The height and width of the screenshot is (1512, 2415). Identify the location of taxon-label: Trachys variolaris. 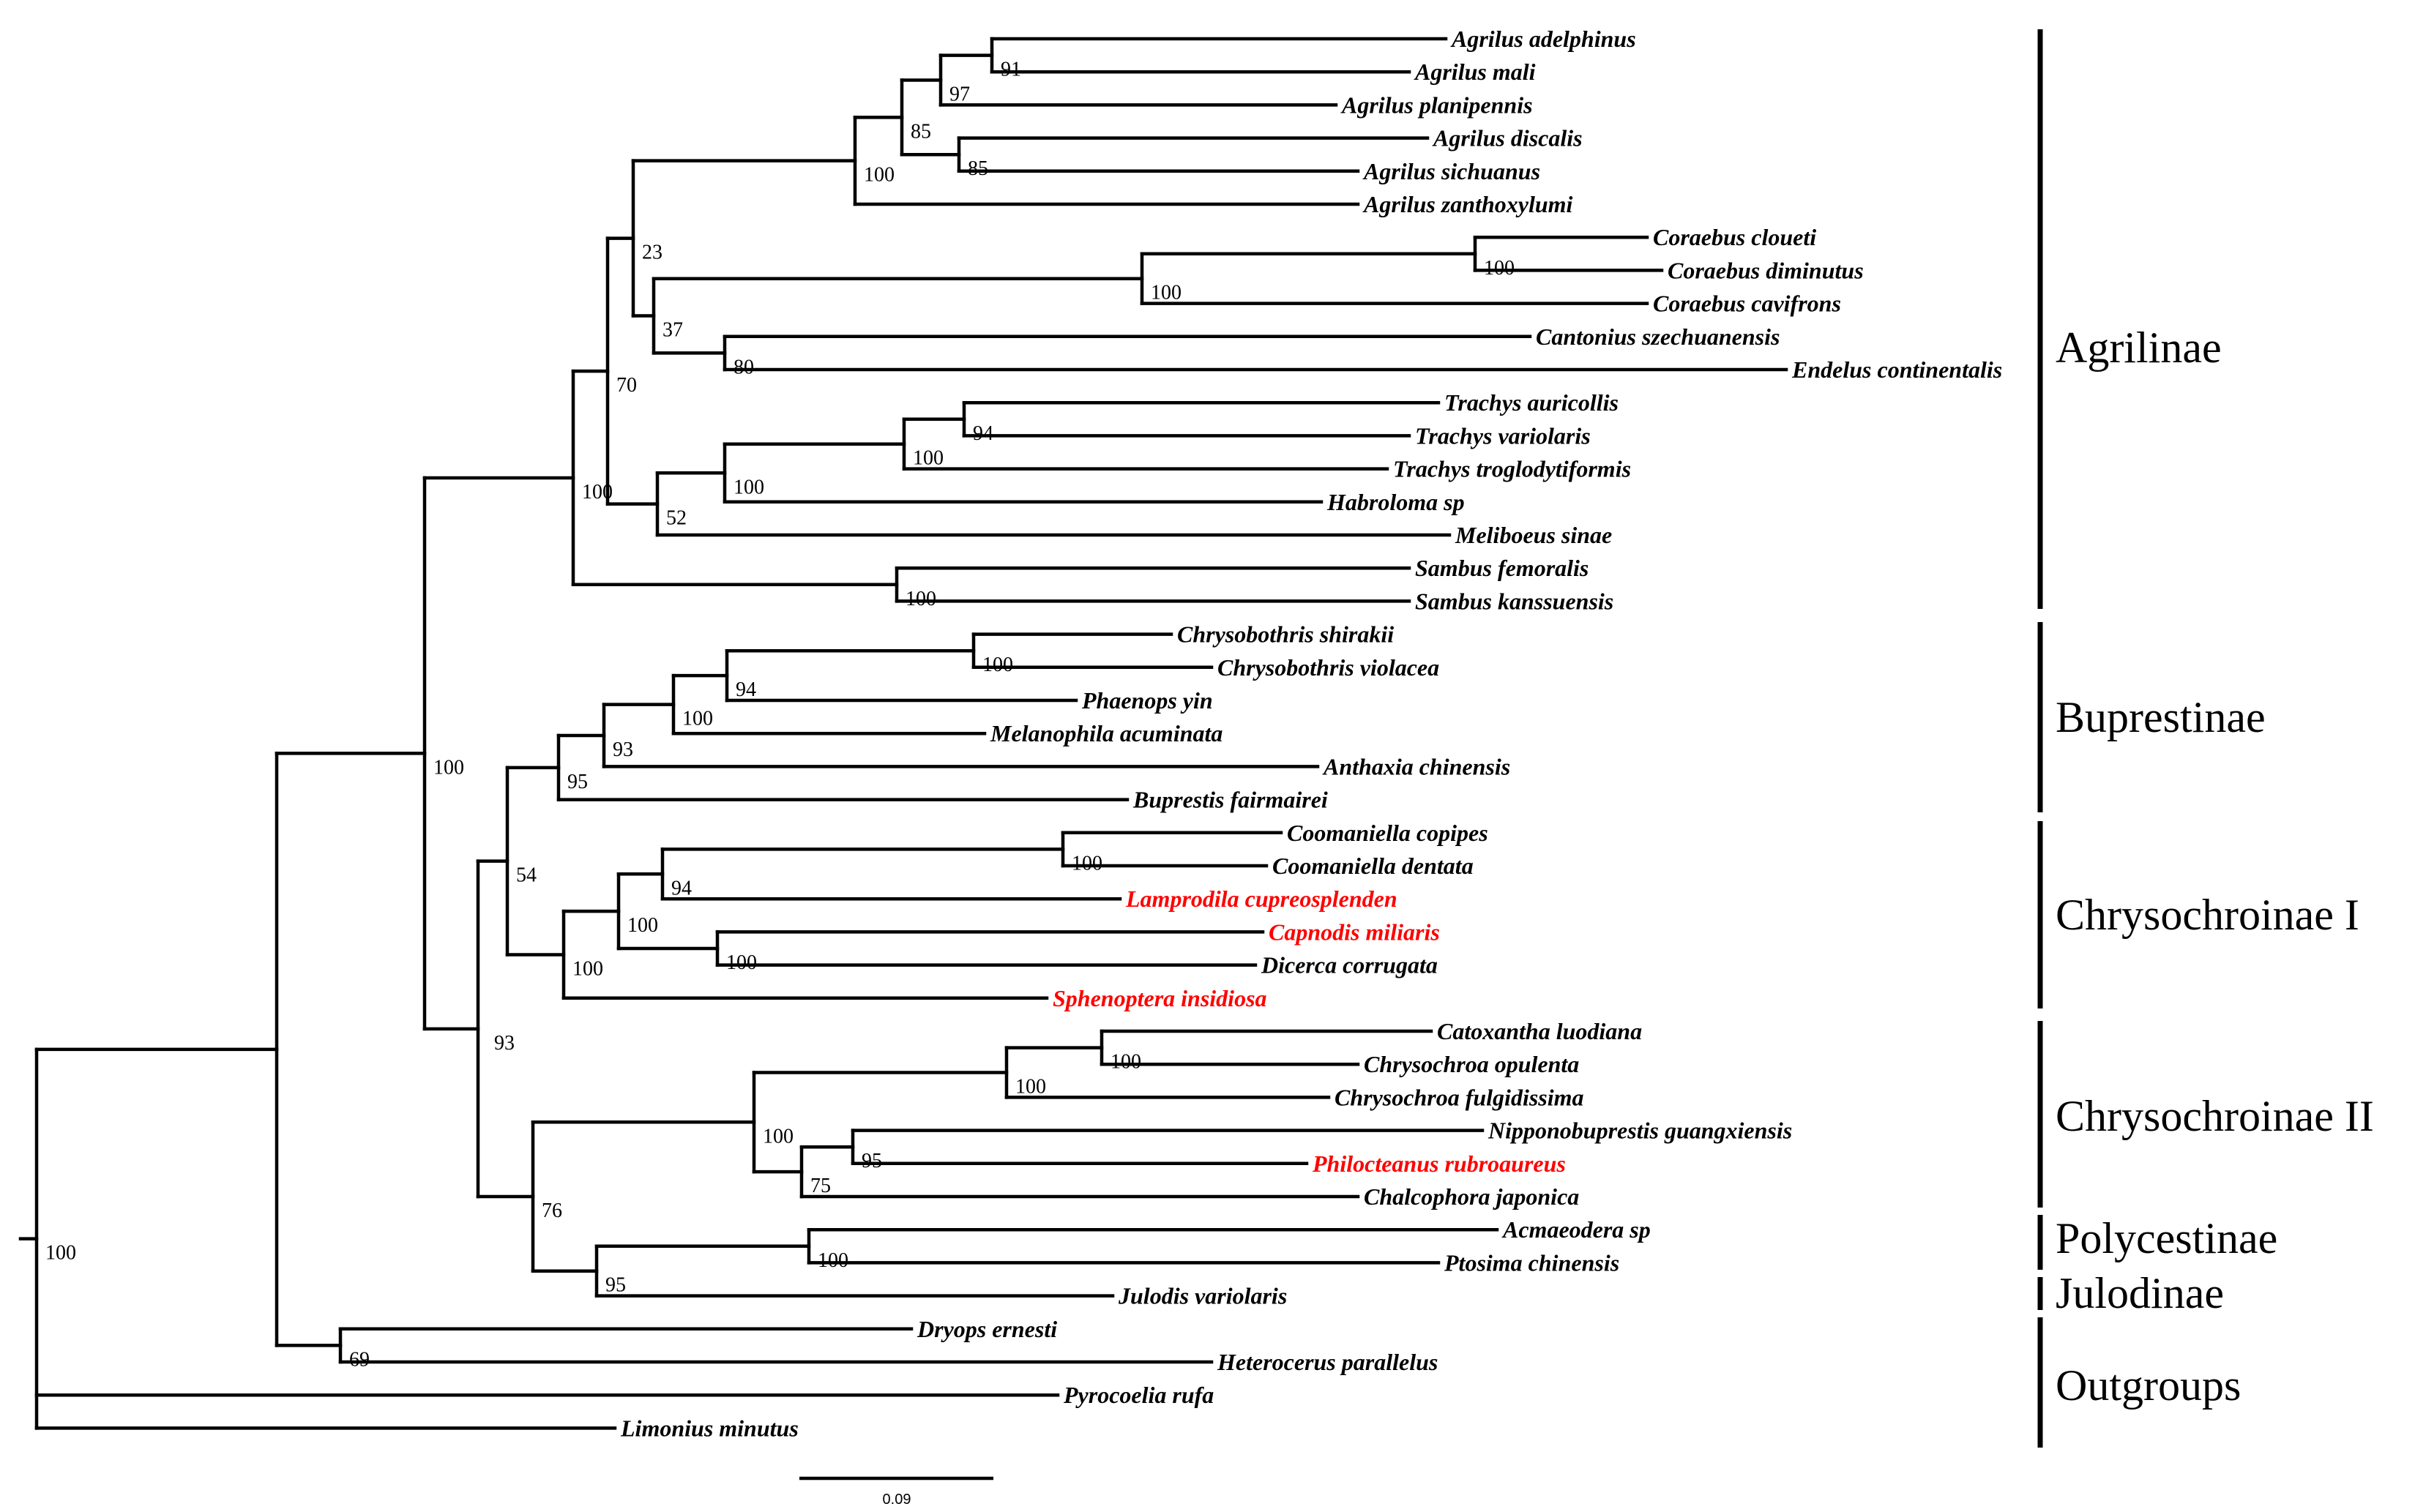
(1503, 435).